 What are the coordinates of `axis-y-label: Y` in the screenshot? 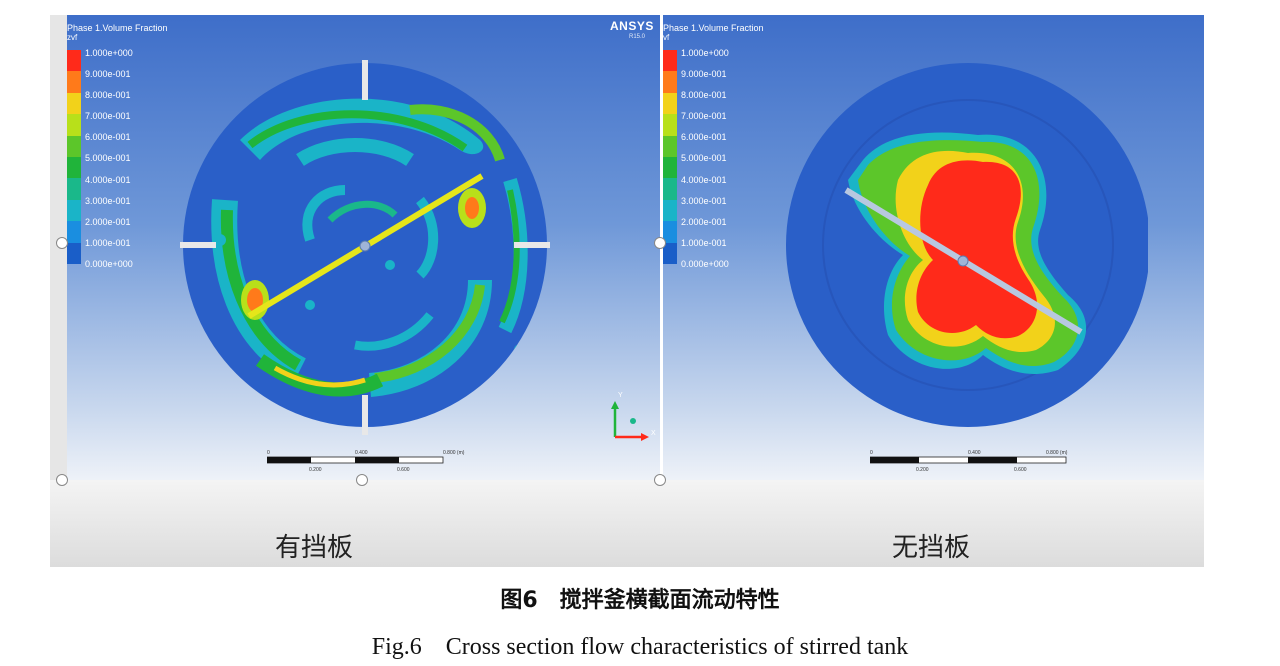 It's located at (620, 395).